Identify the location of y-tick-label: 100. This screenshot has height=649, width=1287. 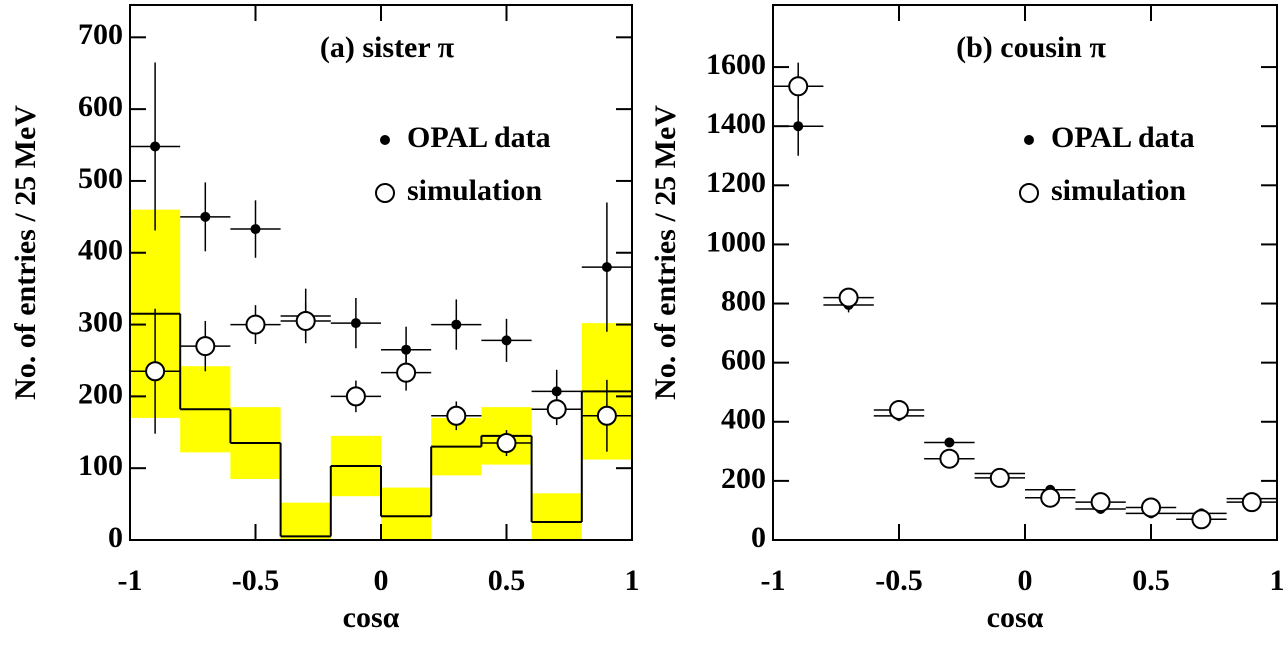
(100, 465).